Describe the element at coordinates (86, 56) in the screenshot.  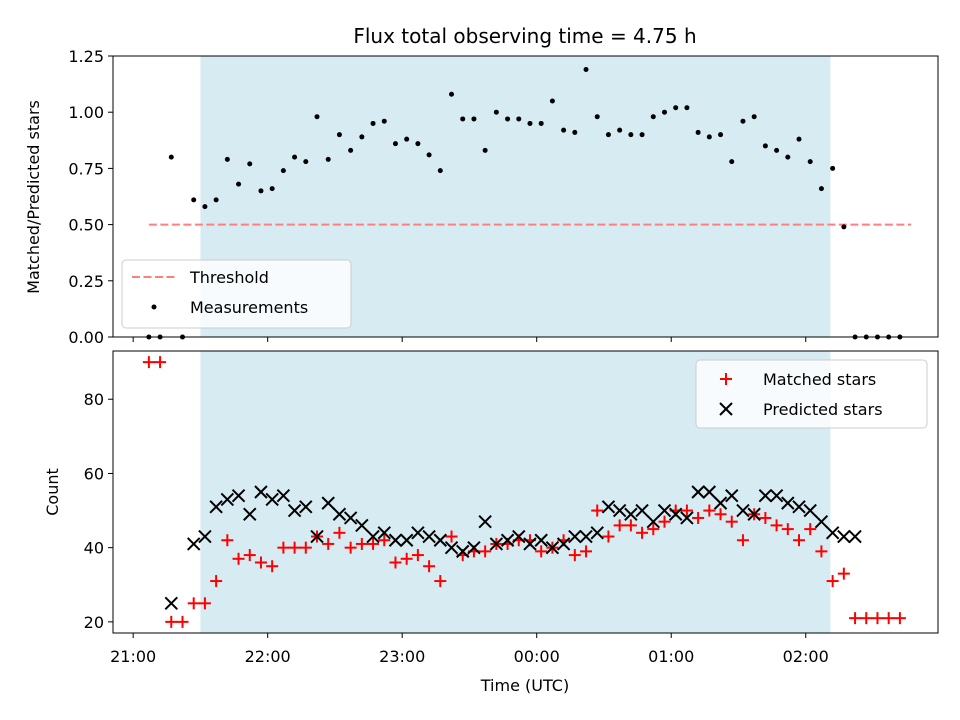
I see `top-y-tick-label: 1.25` at that location.